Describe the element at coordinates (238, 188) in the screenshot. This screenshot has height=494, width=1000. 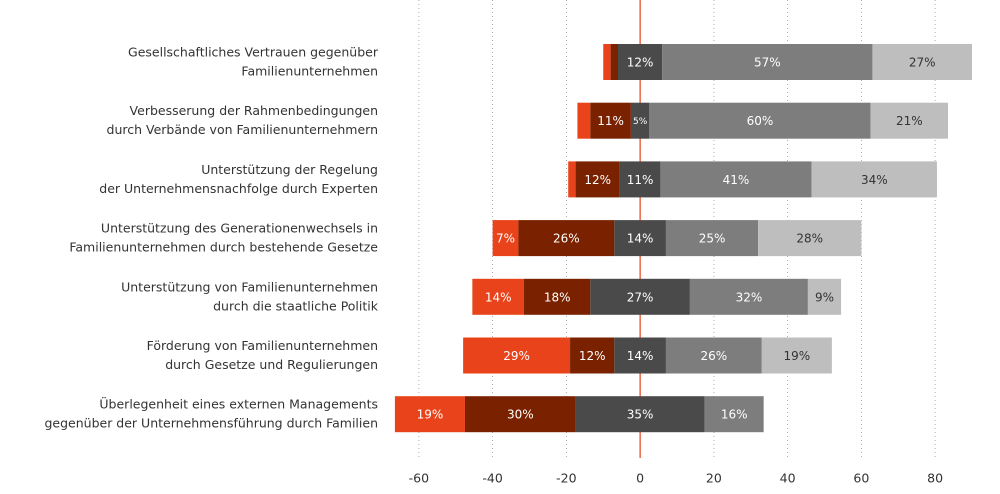
I see `category-label: der Unternehmensnachfolge durch Experten` at that location.